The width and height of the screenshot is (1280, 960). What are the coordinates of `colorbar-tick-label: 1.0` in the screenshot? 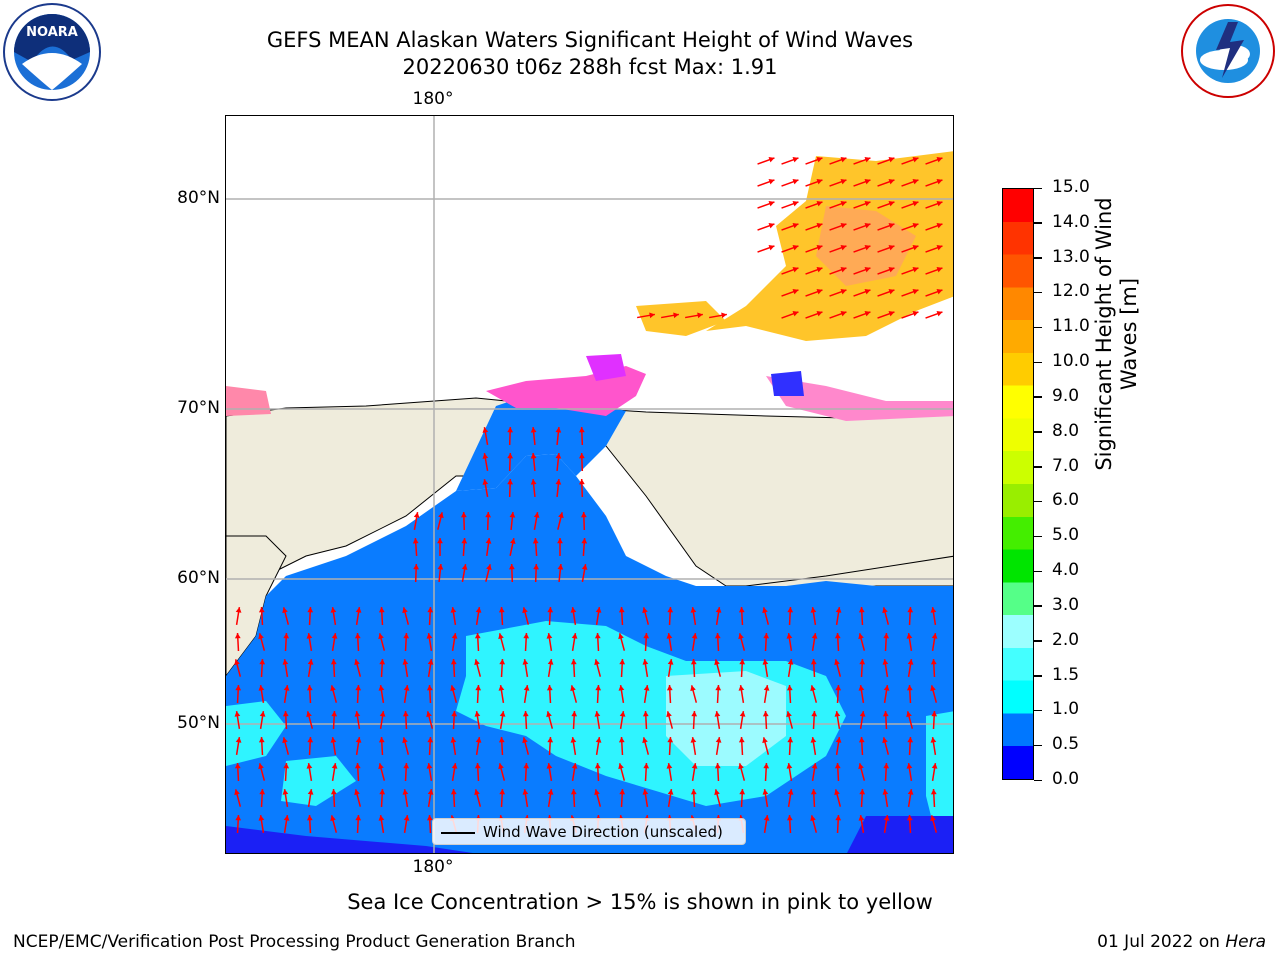 It's located at (1066, 709).